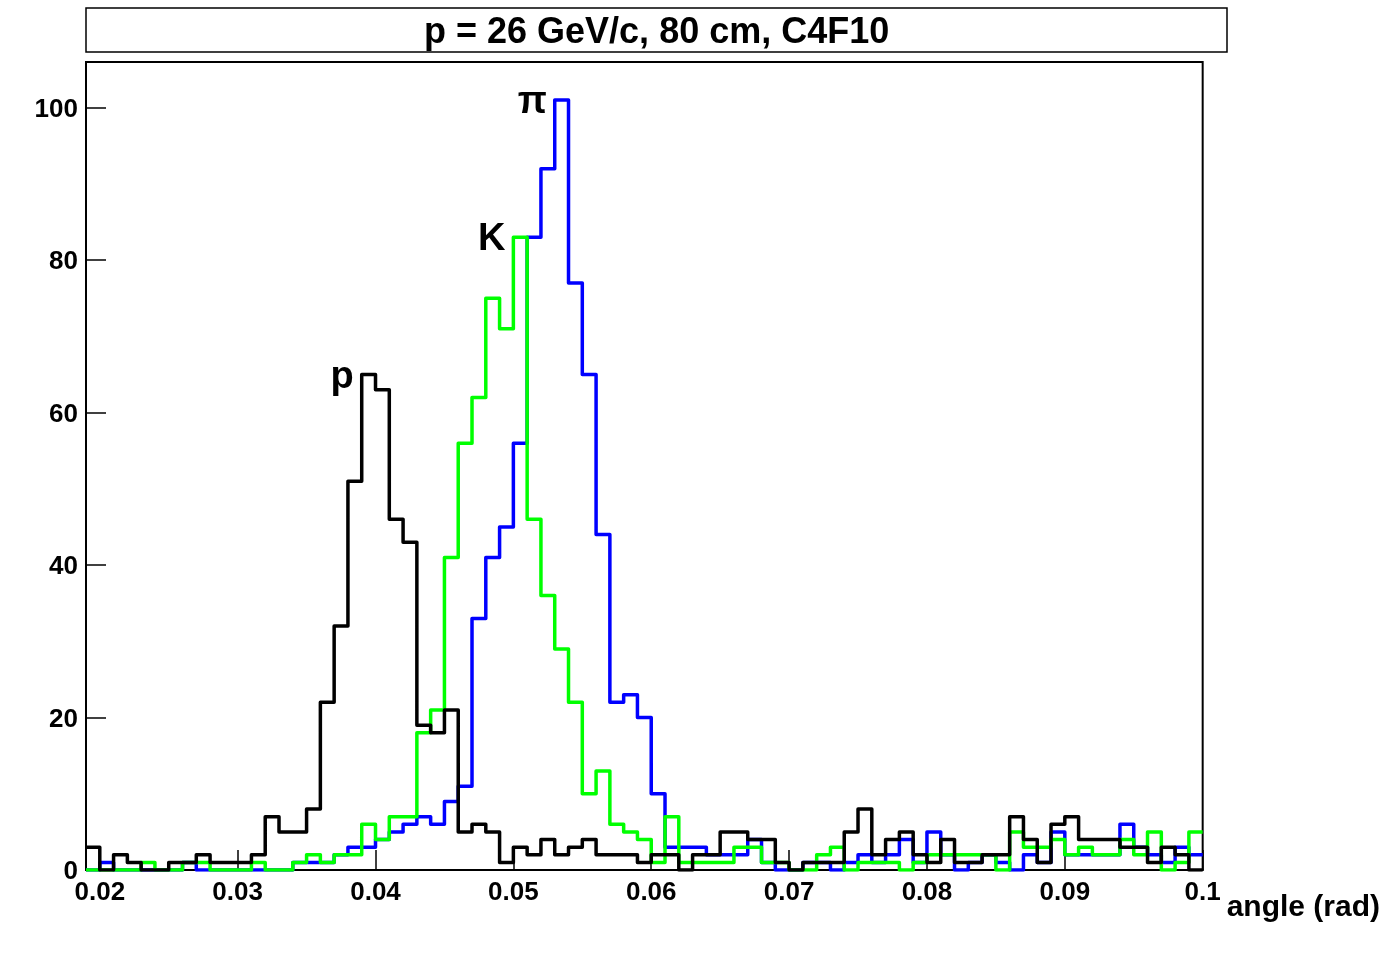  What do you see at coordinates (789, 891) in the screenshot?
I see `x-tick-label: 0.07` at bounding box center [789, 891].